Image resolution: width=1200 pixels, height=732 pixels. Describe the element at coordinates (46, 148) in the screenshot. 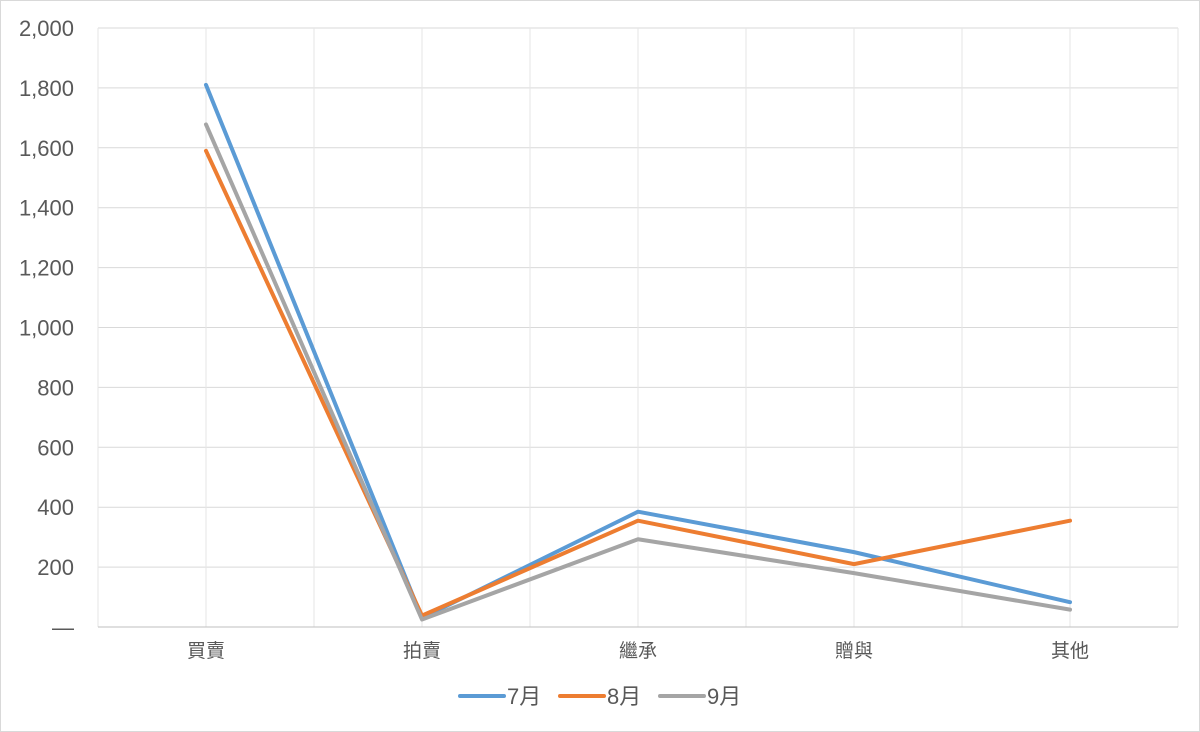

I see `y-tick-label: 1,600` at that location.